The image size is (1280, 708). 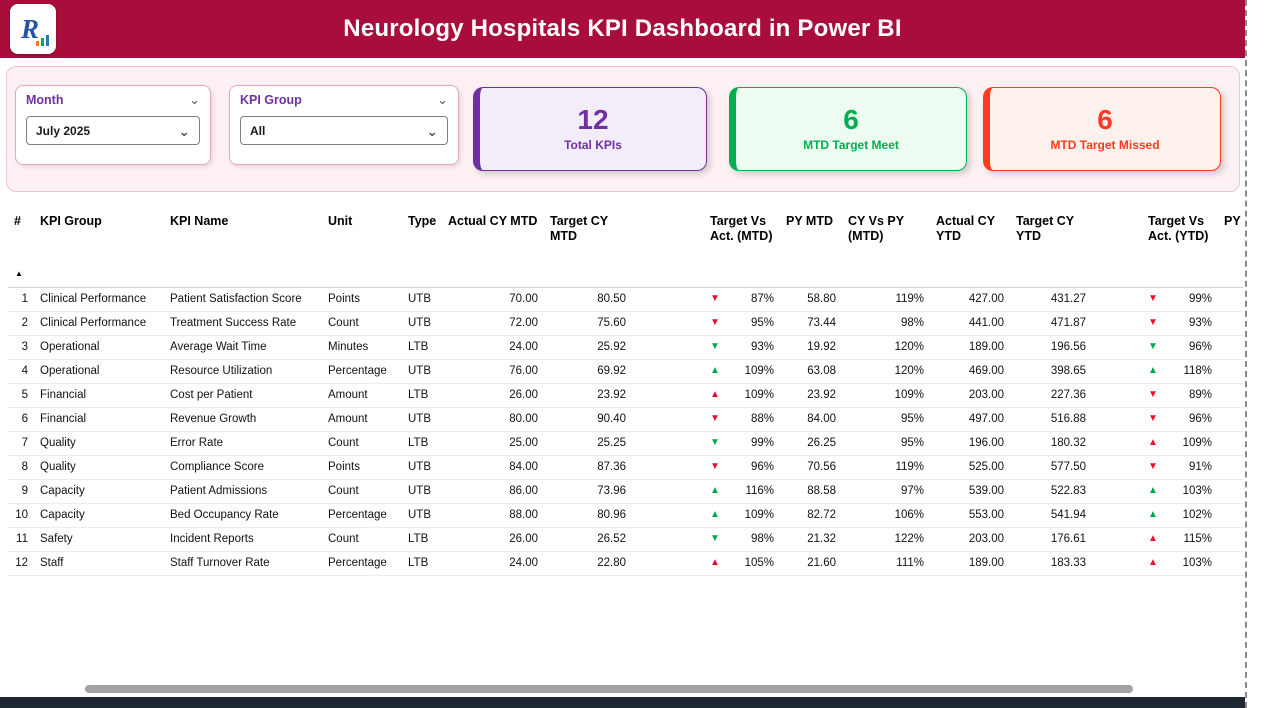 I want to click on cell-target_mtd: 75.60, so click(x=588, y=323).